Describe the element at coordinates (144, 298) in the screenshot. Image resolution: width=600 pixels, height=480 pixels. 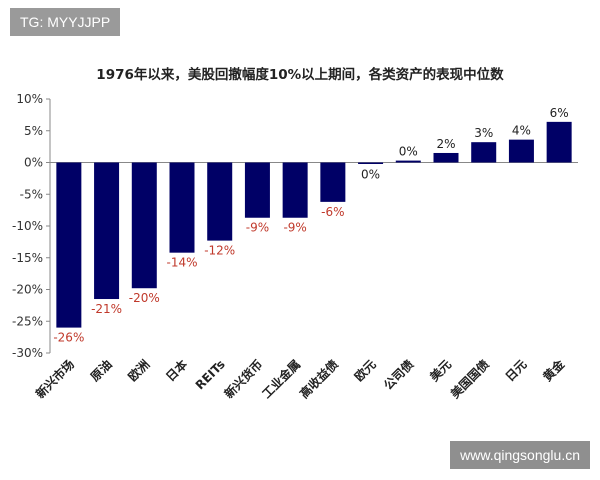
I see `data-label: -20%` at that location.